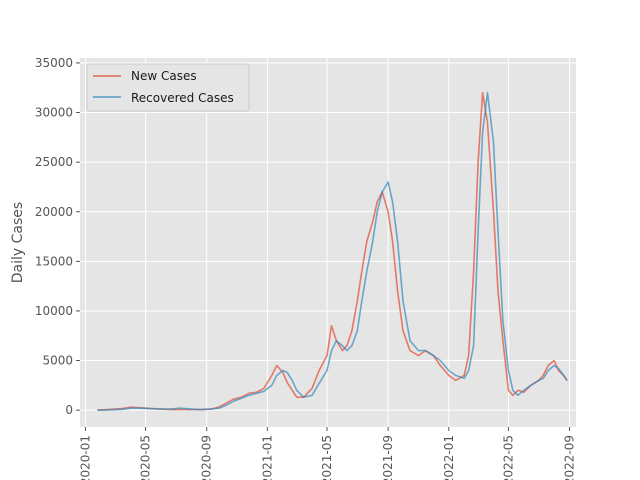 The height and width of the screenshot is (480, 640). I want to click on y-tick-label: 25000, so click(54, 162).